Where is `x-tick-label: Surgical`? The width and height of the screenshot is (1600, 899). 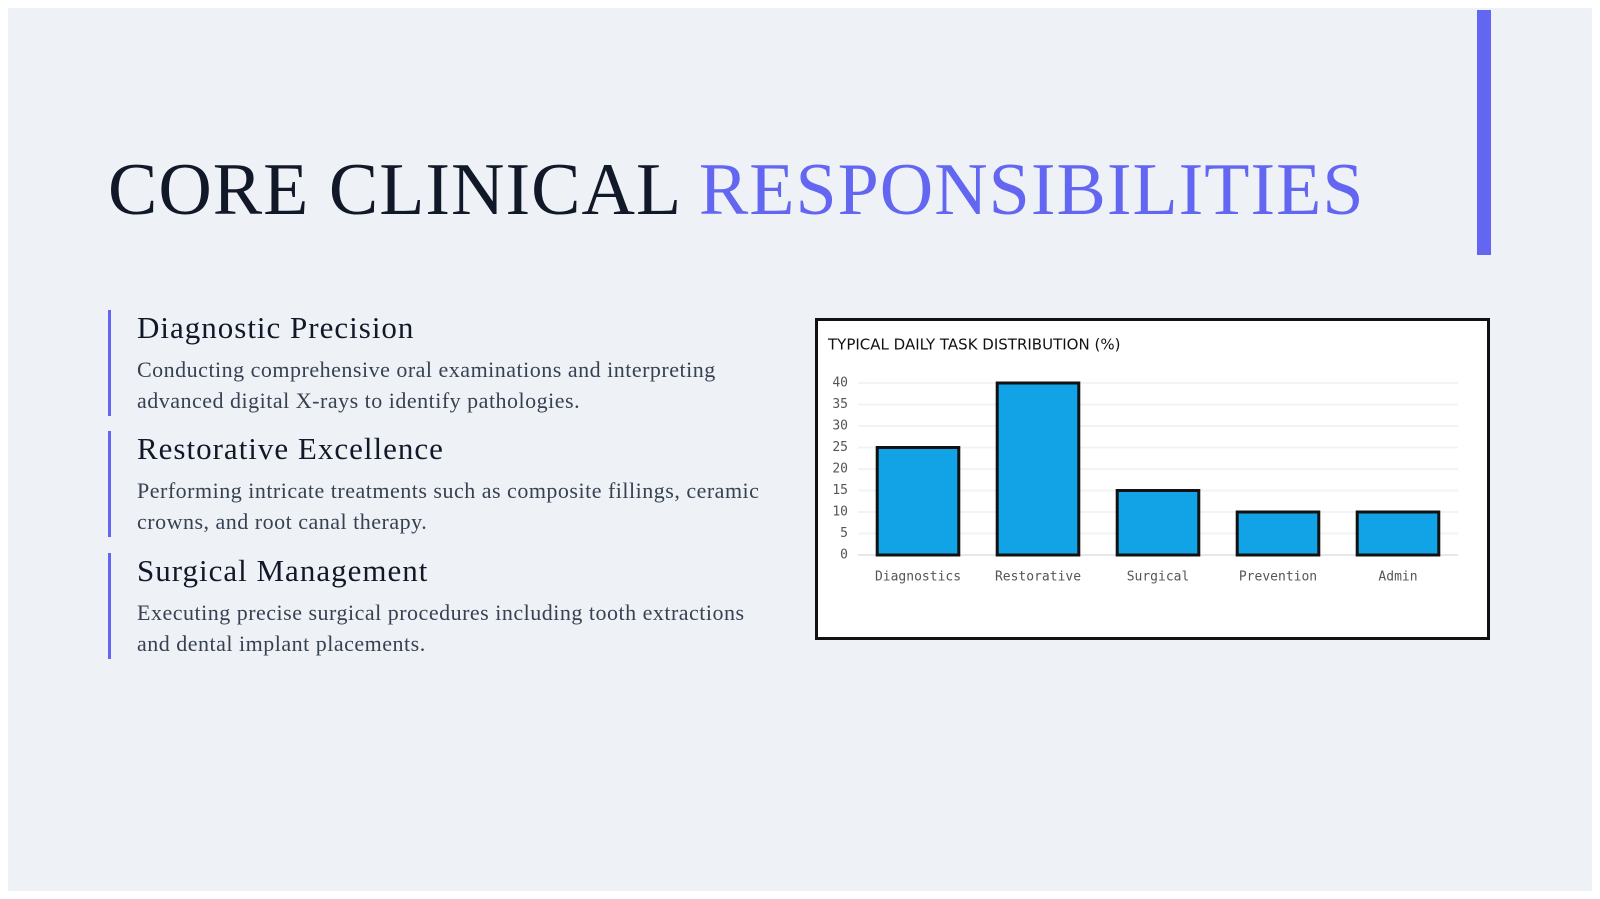 x-tick-label: Surgical is located at coordinates (1158, 577).